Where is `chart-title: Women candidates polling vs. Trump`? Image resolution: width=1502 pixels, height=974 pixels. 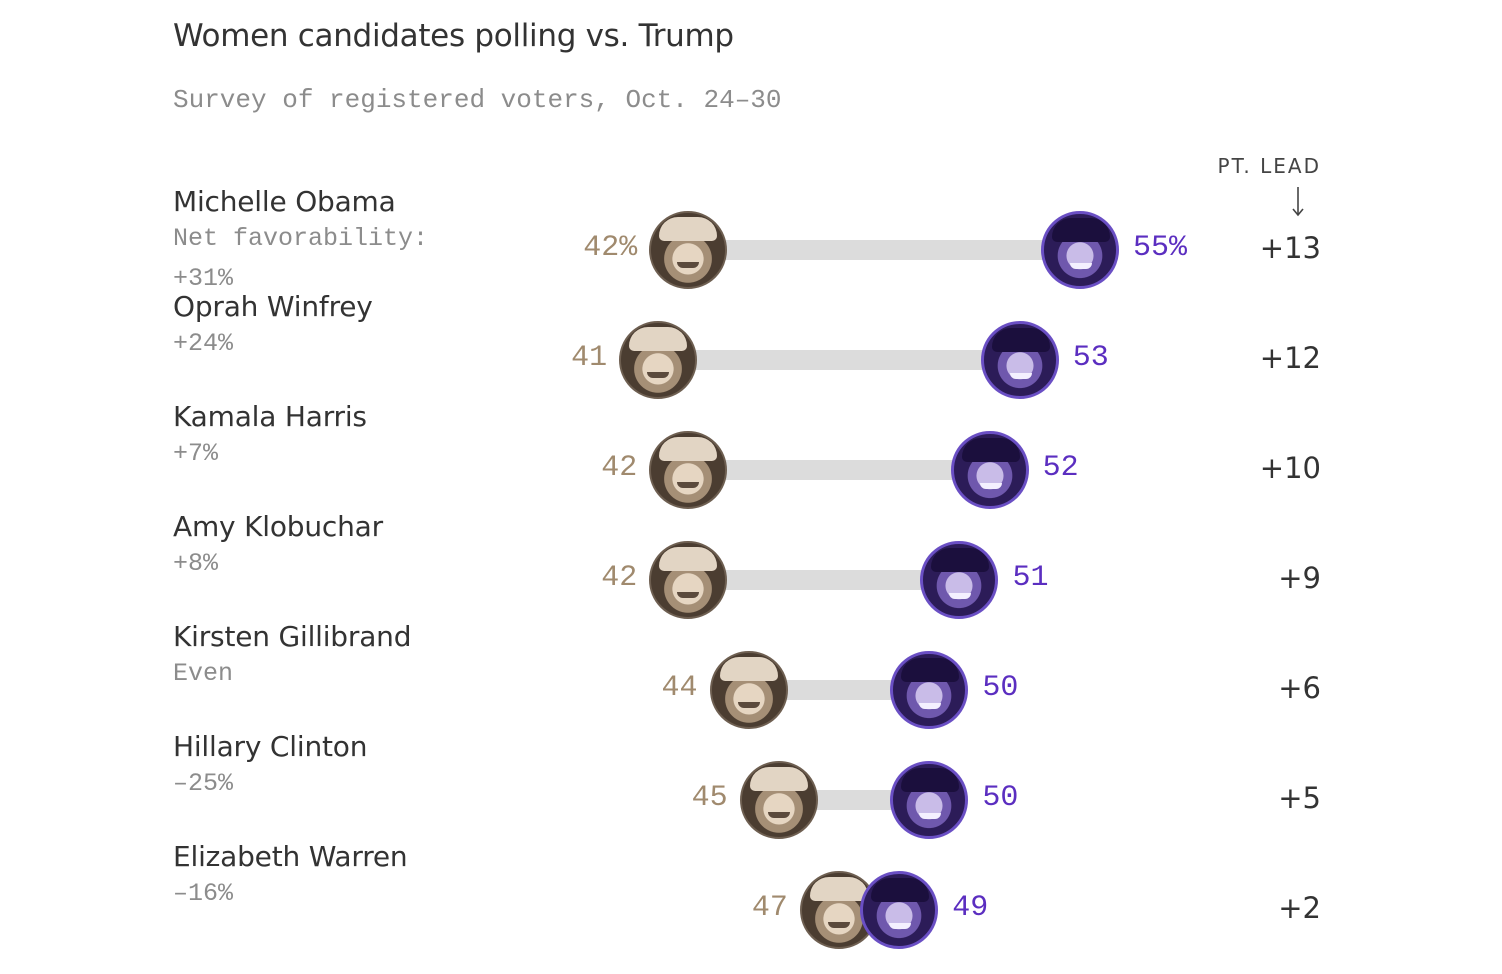
chart-title: Women candidates polling vs. Trump is located at coordinates (453, 36).